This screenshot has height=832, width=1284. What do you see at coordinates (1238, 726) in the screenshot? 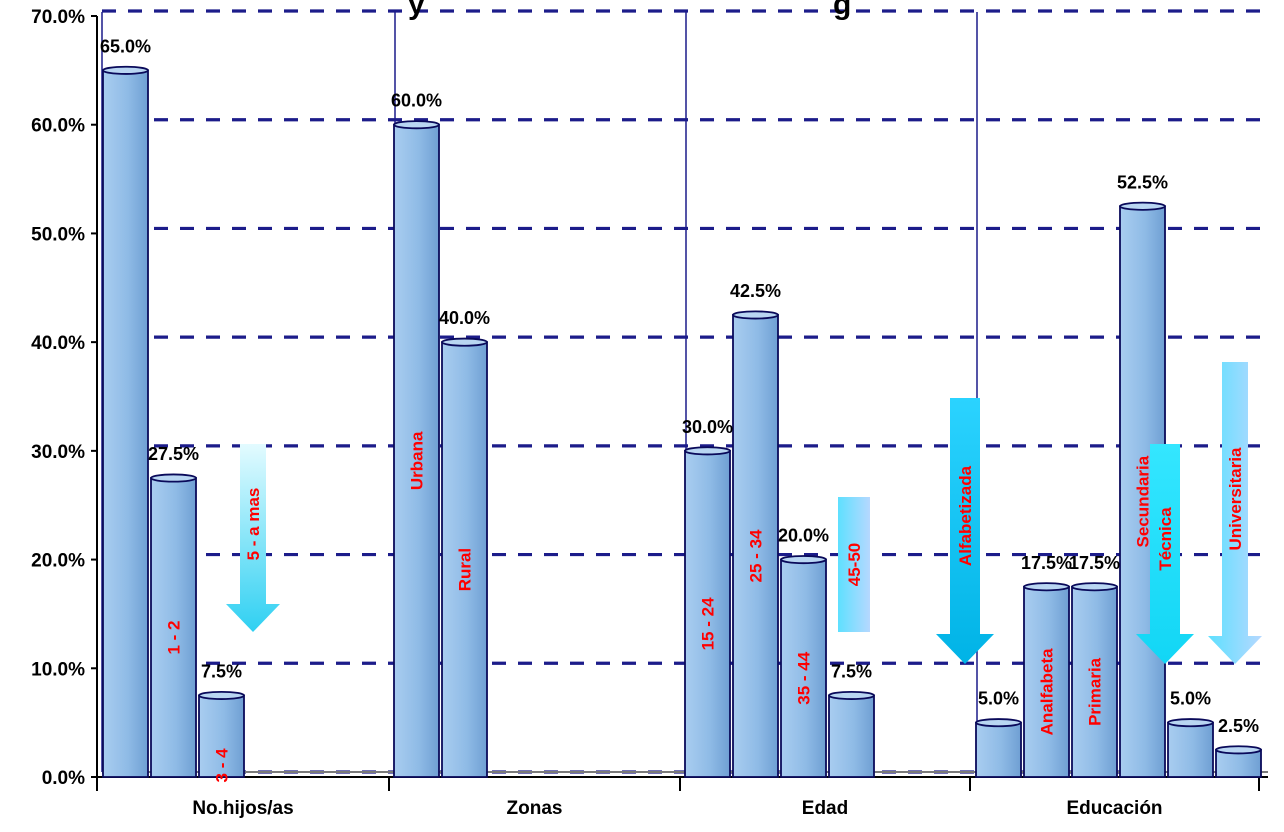
I see `bar-value-label: 2.5%` at bounding box center [1238, 726].